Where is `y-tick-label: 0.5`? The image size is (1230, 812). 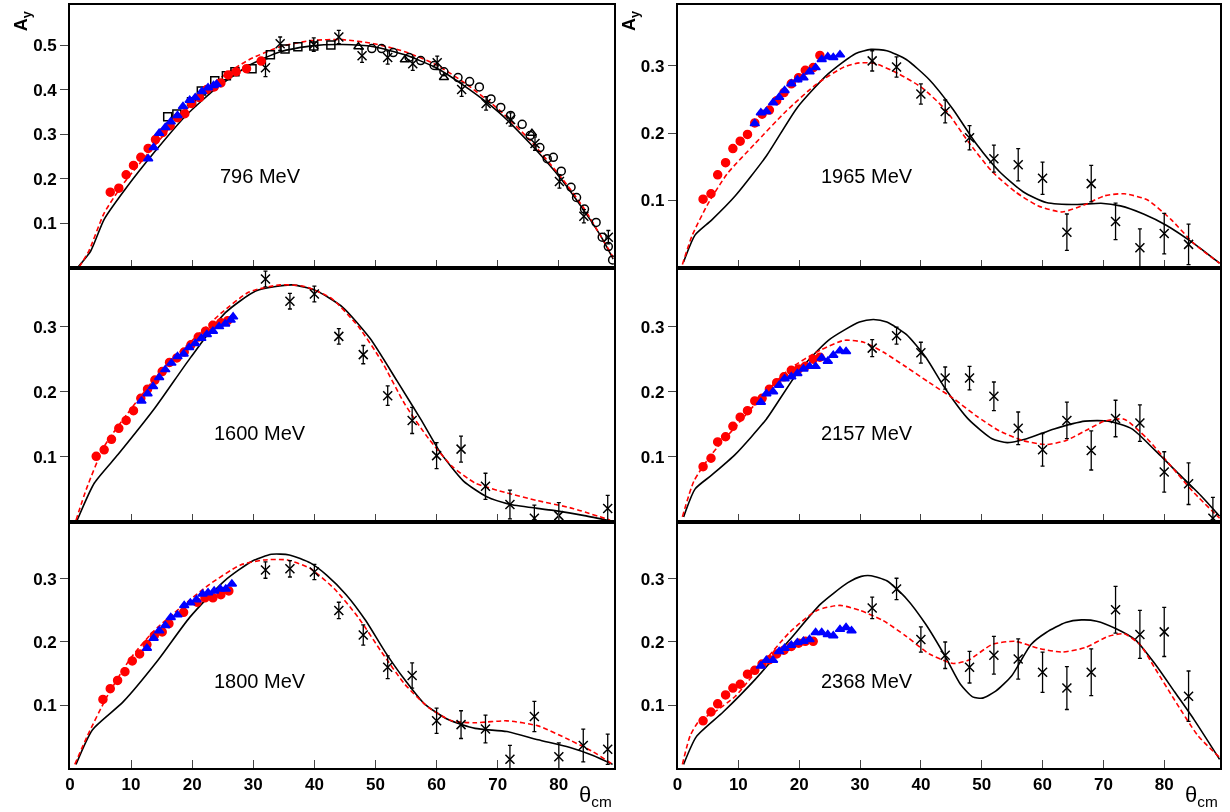 y-tick-label: 0.5 is located at coordinates (45, 45).